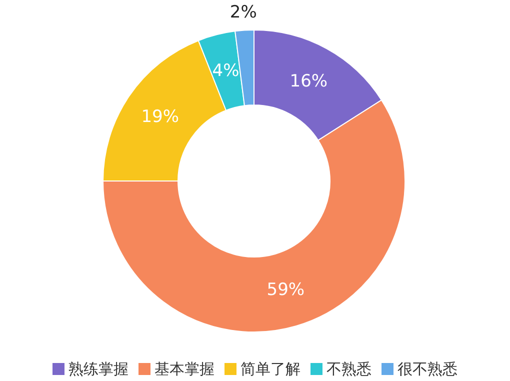 The image size is (510, 381). I want to click on data-label: 59%, so click(285, 290).